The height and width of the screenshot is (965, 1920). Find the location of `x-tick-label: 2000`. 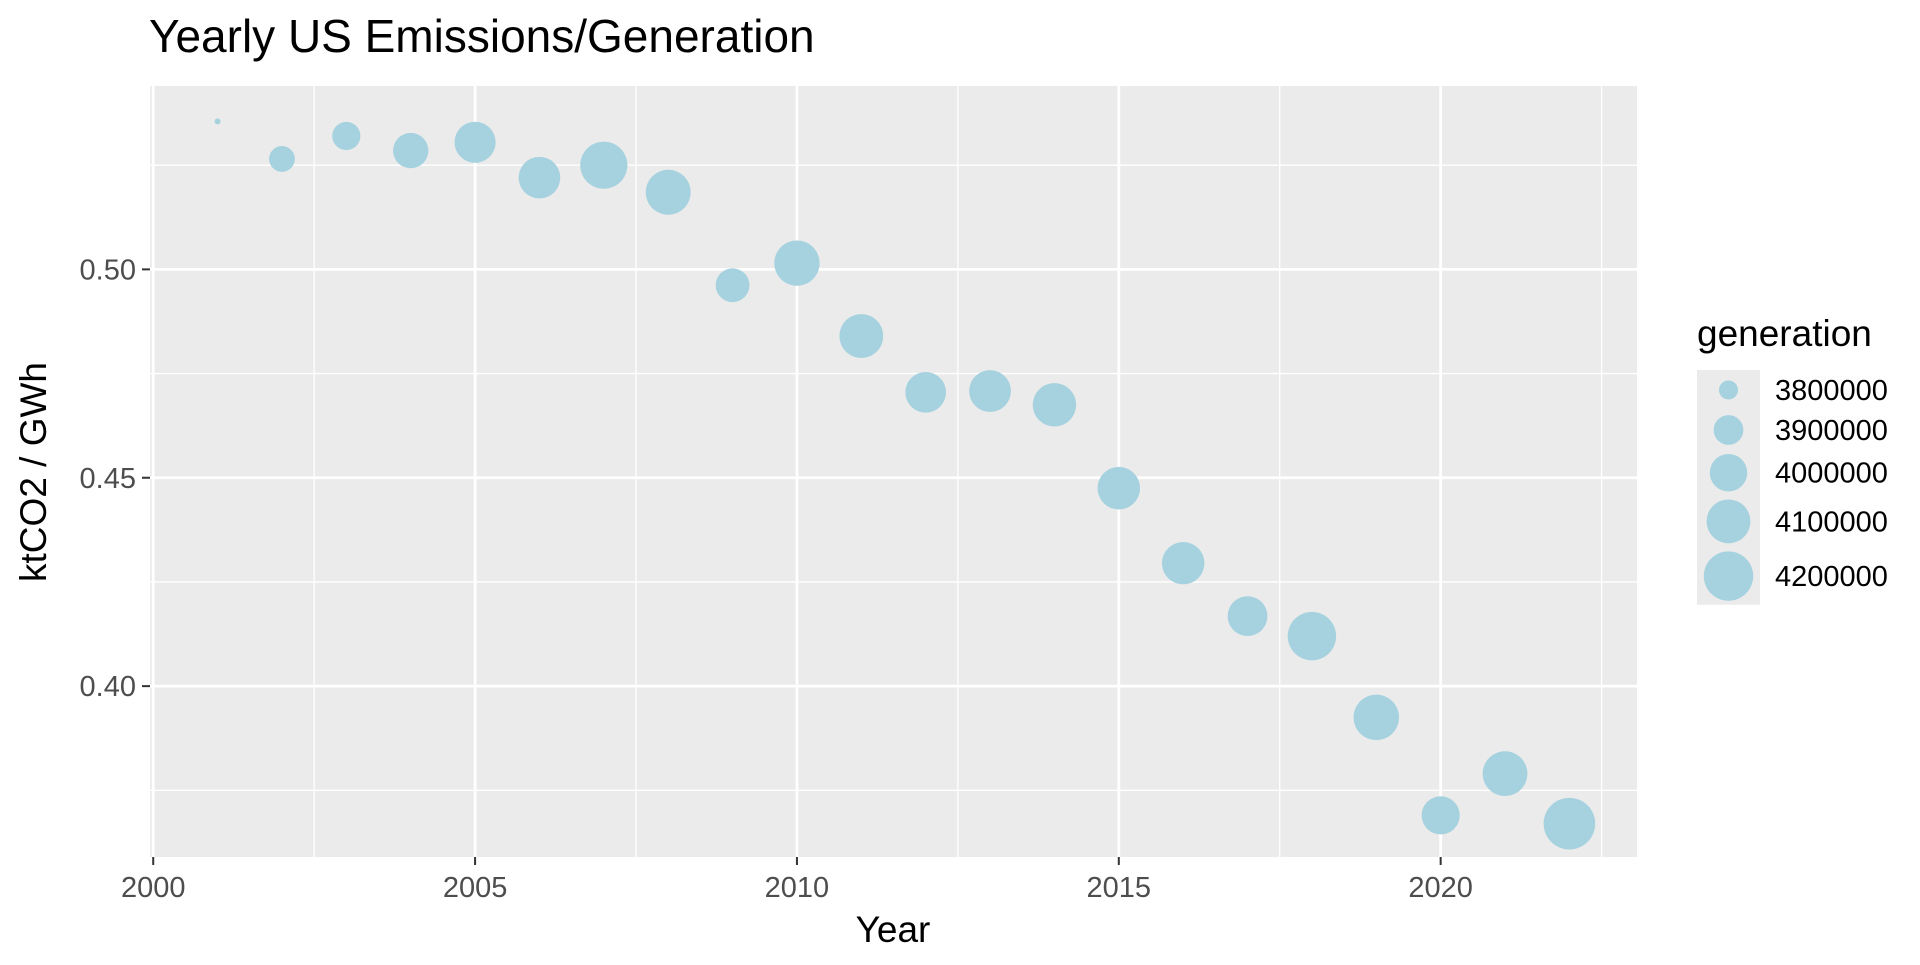

x-tick-label: 2000 is located at coordinates (153, 888).